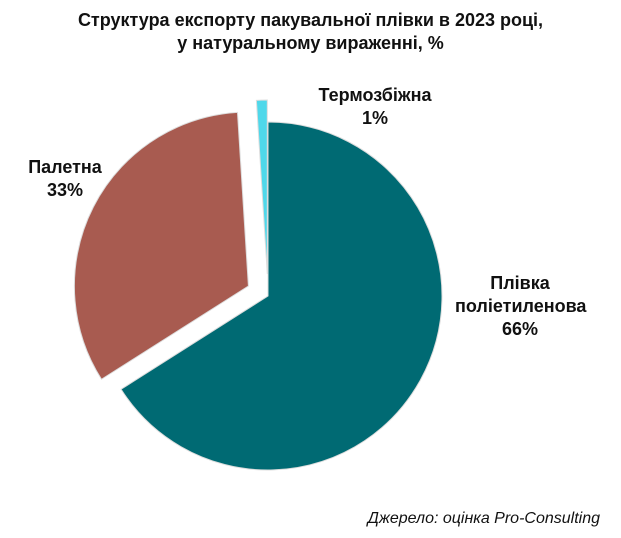 Image resolution: width=621 pixels, height=538 pixels. What do you see at coordinates (374, 118) in the screenshot?
I see `value-label: 1%` at bounding box center [374, 118].